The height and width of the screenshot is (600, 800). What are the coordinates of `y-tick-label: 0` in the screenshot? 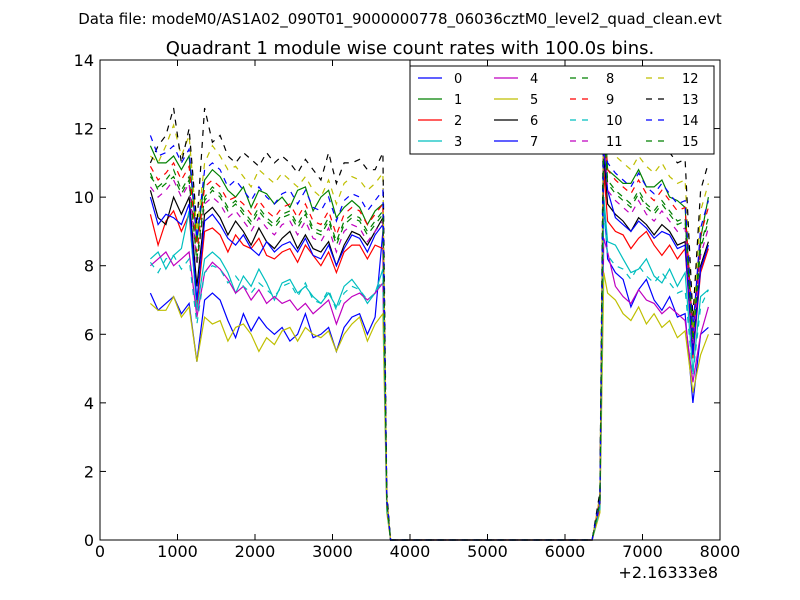 It's located at (89, 540).